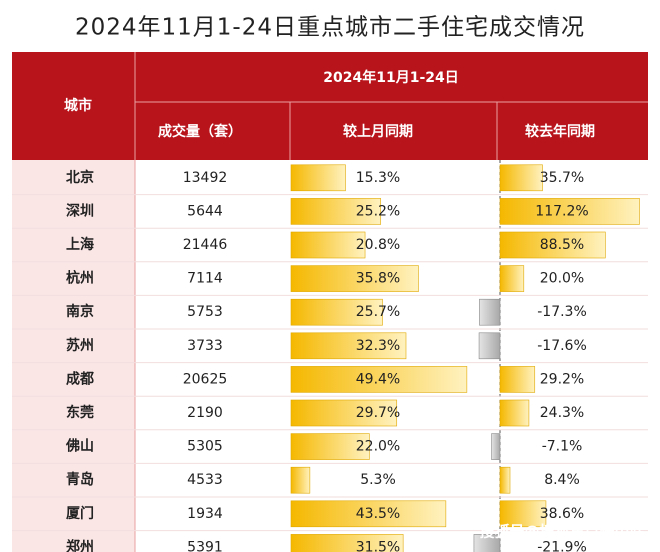 This screenshot has height=552, width=660. What do you see at coordinates (378, 447) in the screenshot?
I see `mom-label: 22.0%` at bounding box center [378, 447].